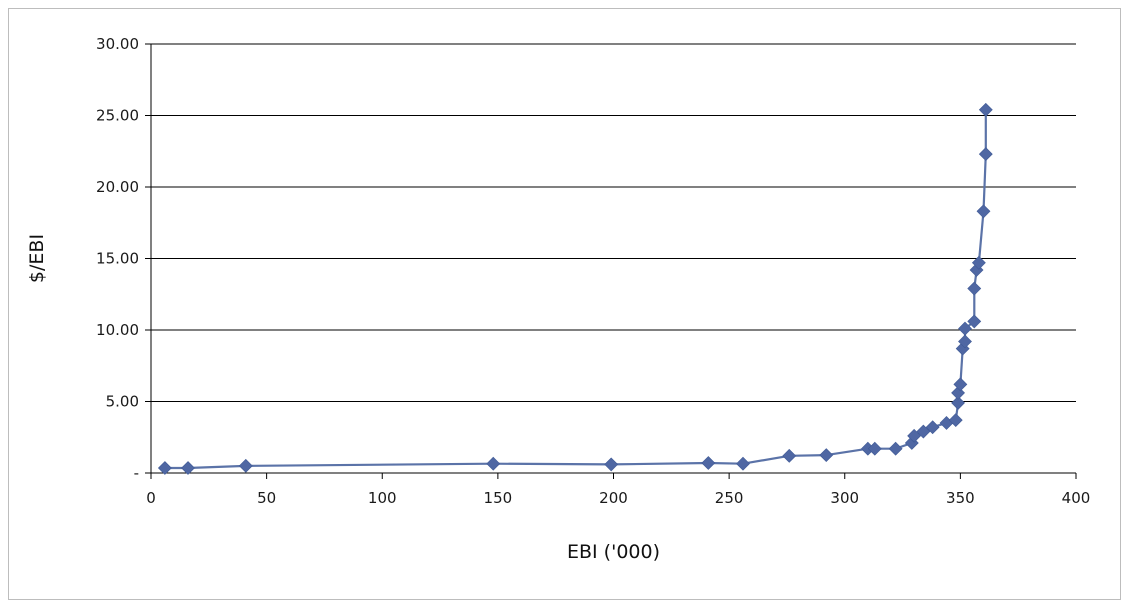 This screenshot has height=610, width=1131. What do you see at coordinates (1076, 498) in the screenshot?
I see `x-tick-label: 400` at bounding box center [1076, 498].